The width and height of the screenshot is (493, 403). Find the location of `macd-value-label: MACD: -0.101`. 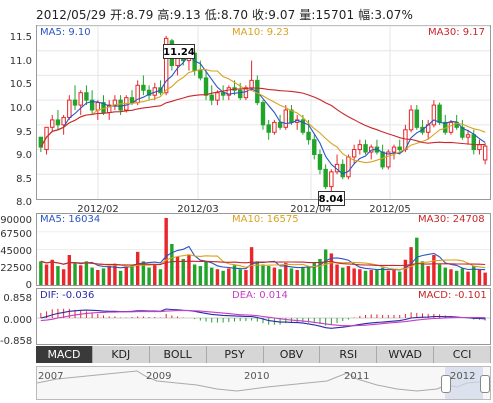

macd-value-label: MACD: -0.101 is located at coordinates (452, 295).